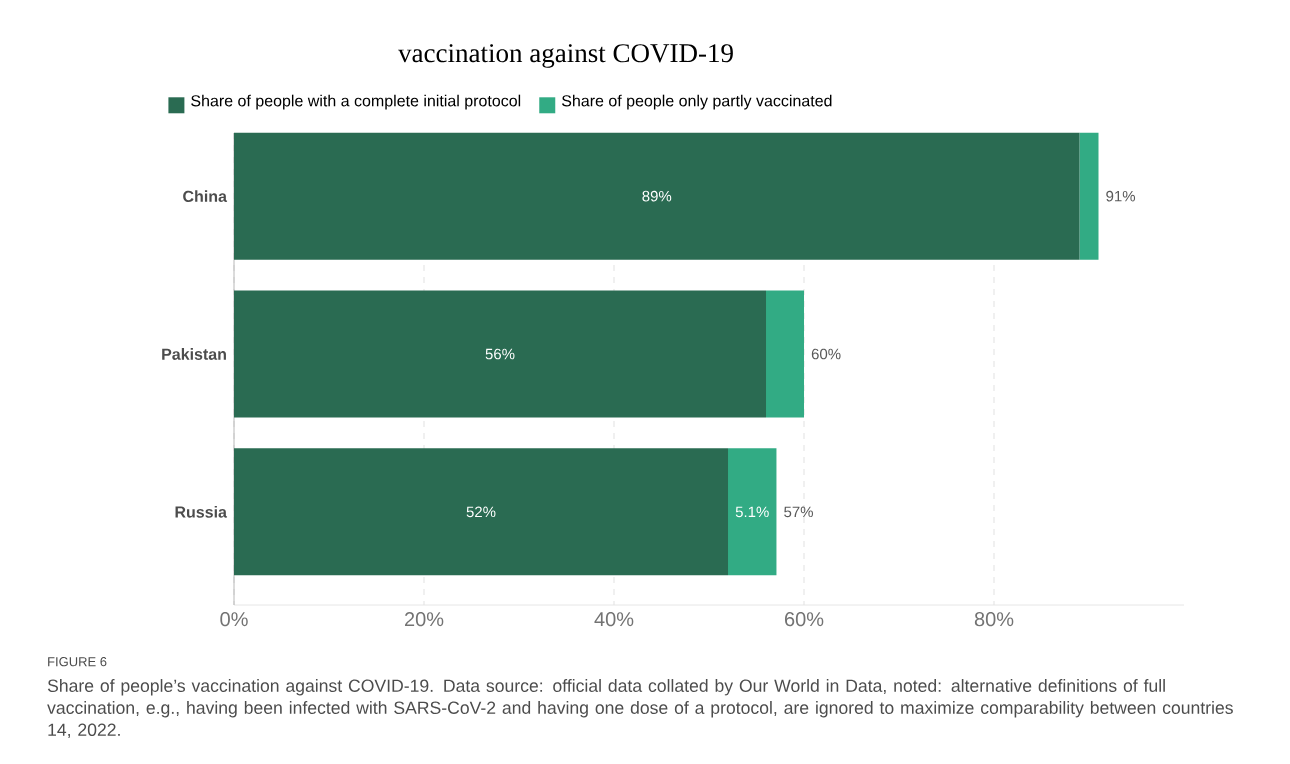  What do you see at coordinates (798, 512) in the screenshot?
I see `total-label: 57%` at bounding box center [798, 512].